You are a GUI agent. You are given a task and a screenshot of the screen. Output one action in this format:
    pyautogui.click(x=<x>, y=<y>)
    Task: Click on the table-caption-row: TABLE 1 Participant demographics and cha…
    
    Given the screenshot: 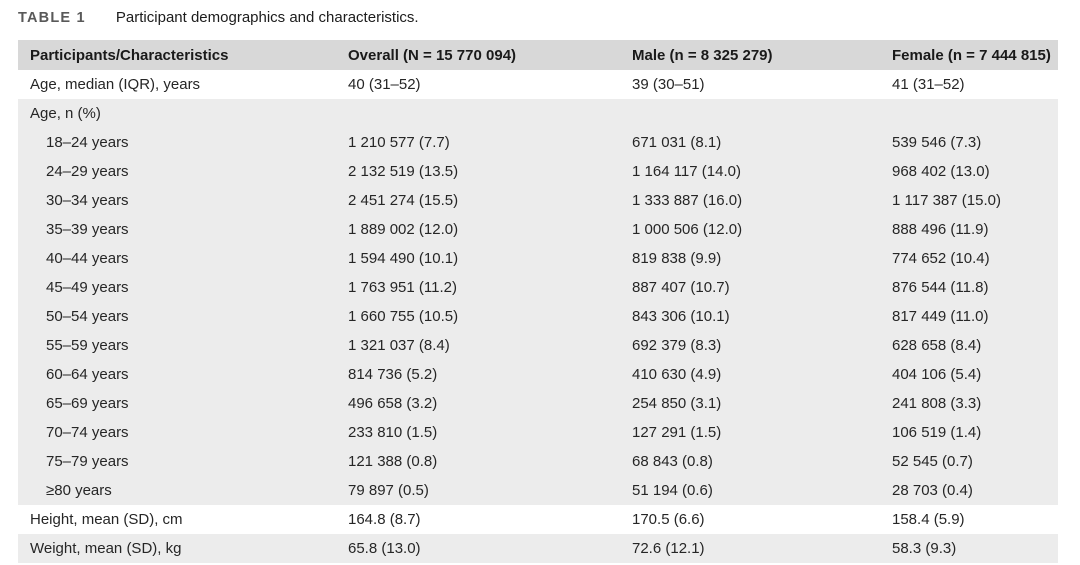 What is the action you would take?
    pyautogui.click(x=540, y=13)
    